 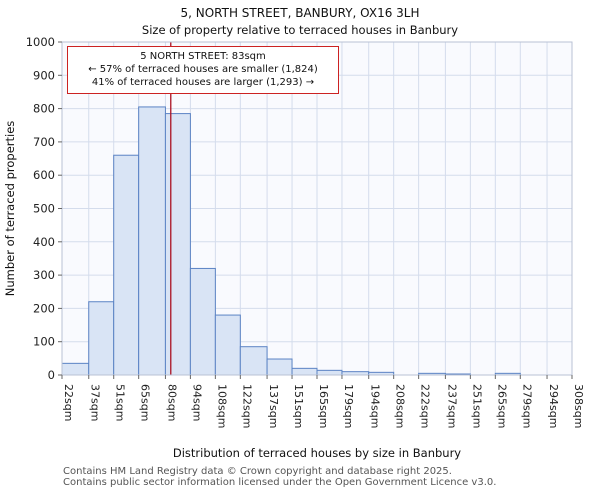 What do you see at coordinates (221, 406) in the screenshot?
I see `x-tick-label: 108sqm` at bounding box center [221, 406].